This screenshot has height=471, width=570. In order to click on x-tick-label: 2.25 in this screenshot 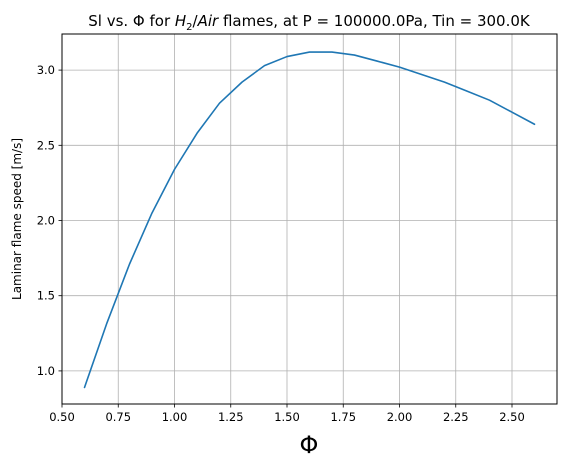, I will do `click(456, 417)`.